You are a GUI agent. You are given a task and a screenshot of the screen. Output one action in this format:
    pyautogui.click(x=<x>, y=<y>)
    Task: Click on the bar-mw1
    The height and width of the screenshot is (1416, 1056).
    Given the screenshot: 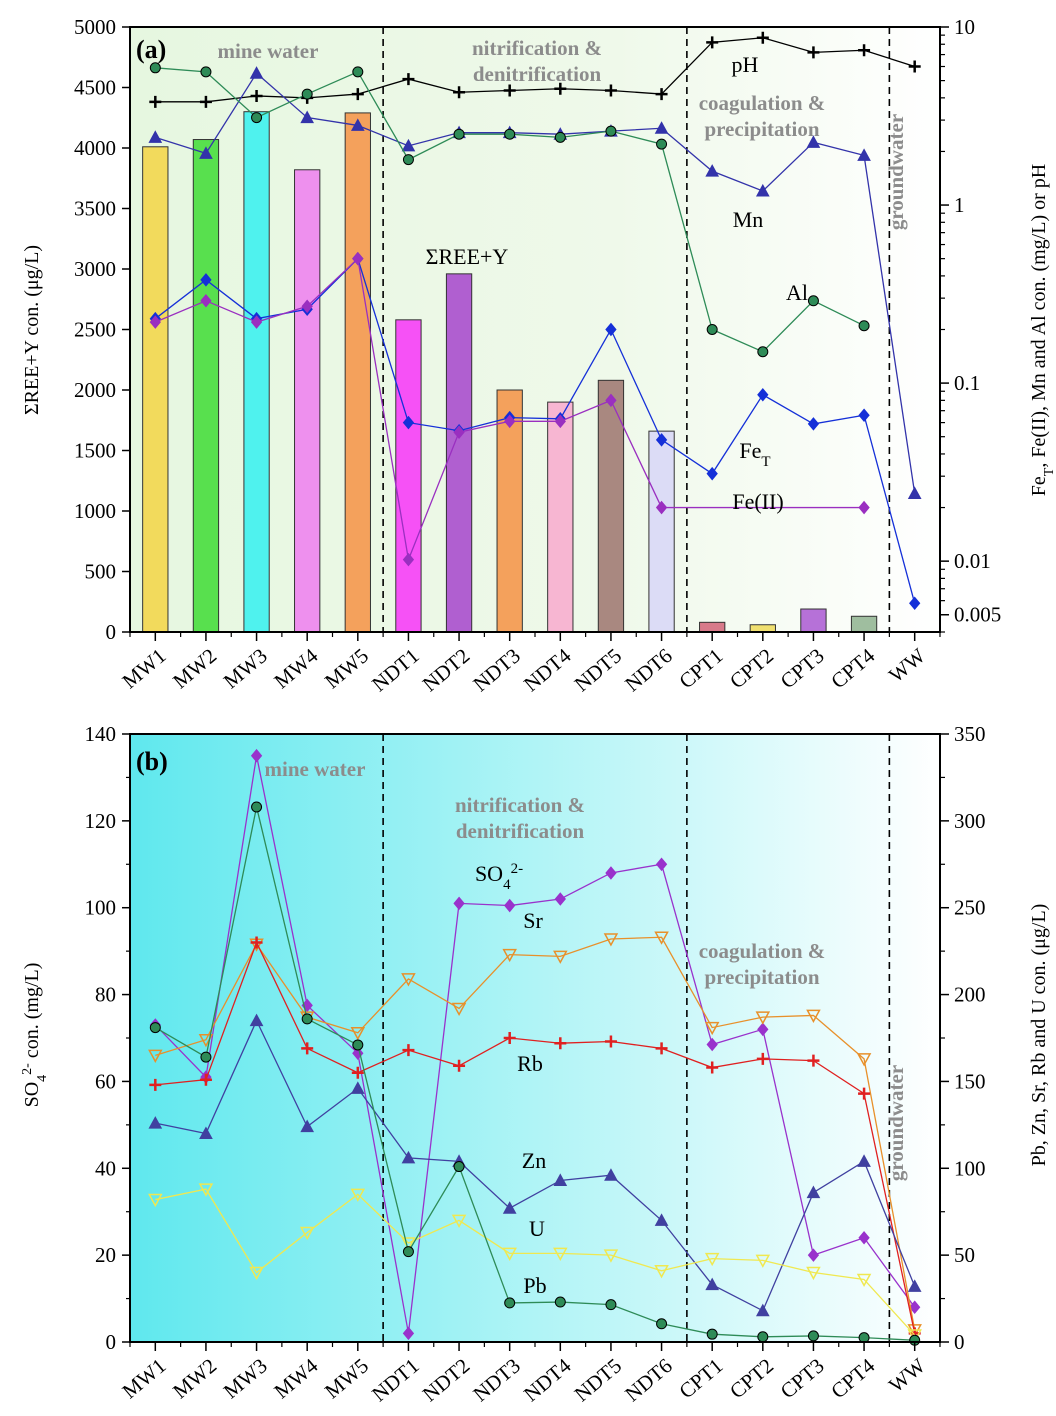 What is the action you would take?
    pyautogui.click(x=155, y=389)
    